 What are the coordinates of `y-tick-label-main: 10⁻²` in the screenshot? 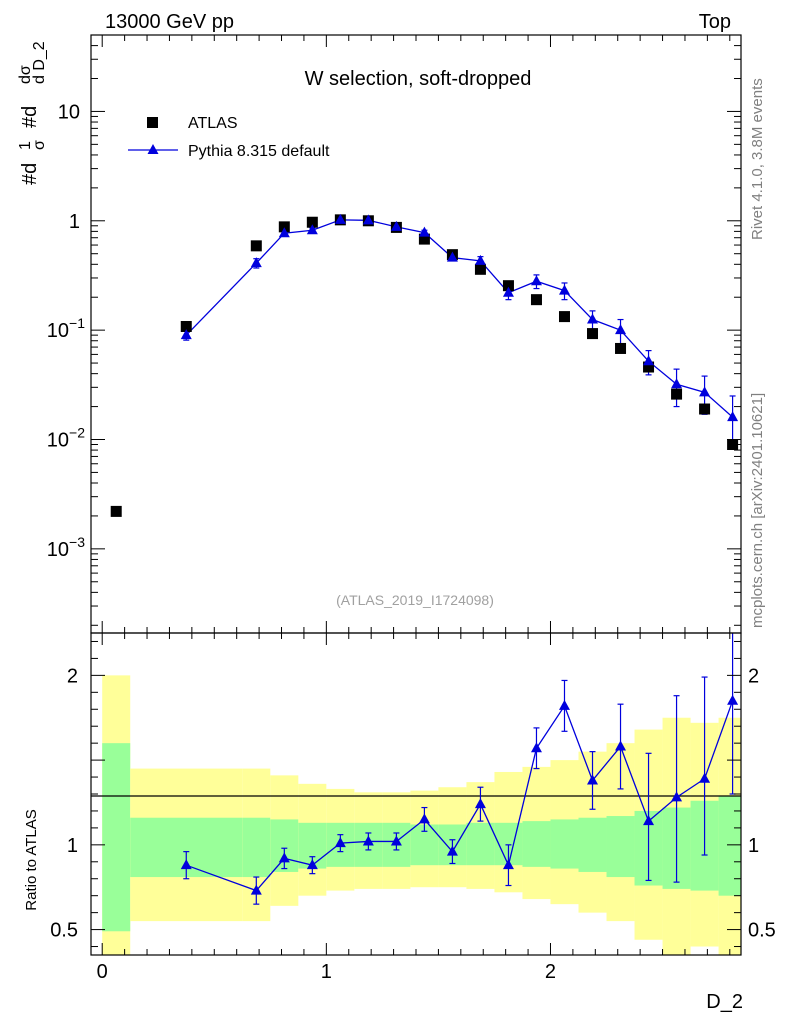 It's located at (66, 437).